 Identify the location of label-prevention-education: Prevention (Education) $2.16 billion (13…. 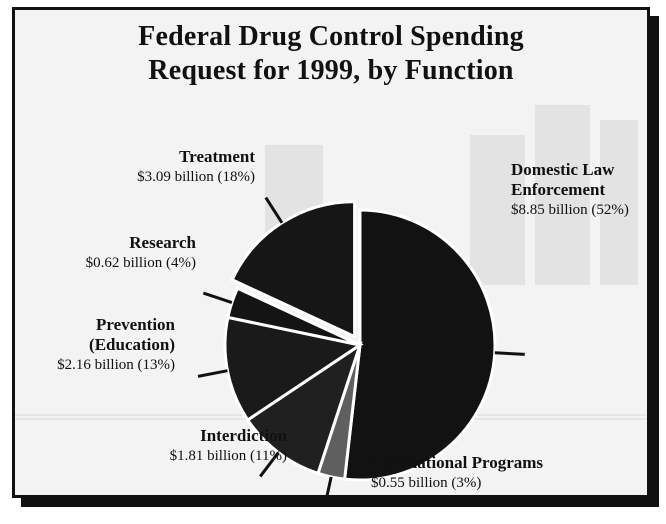
(95, 345).